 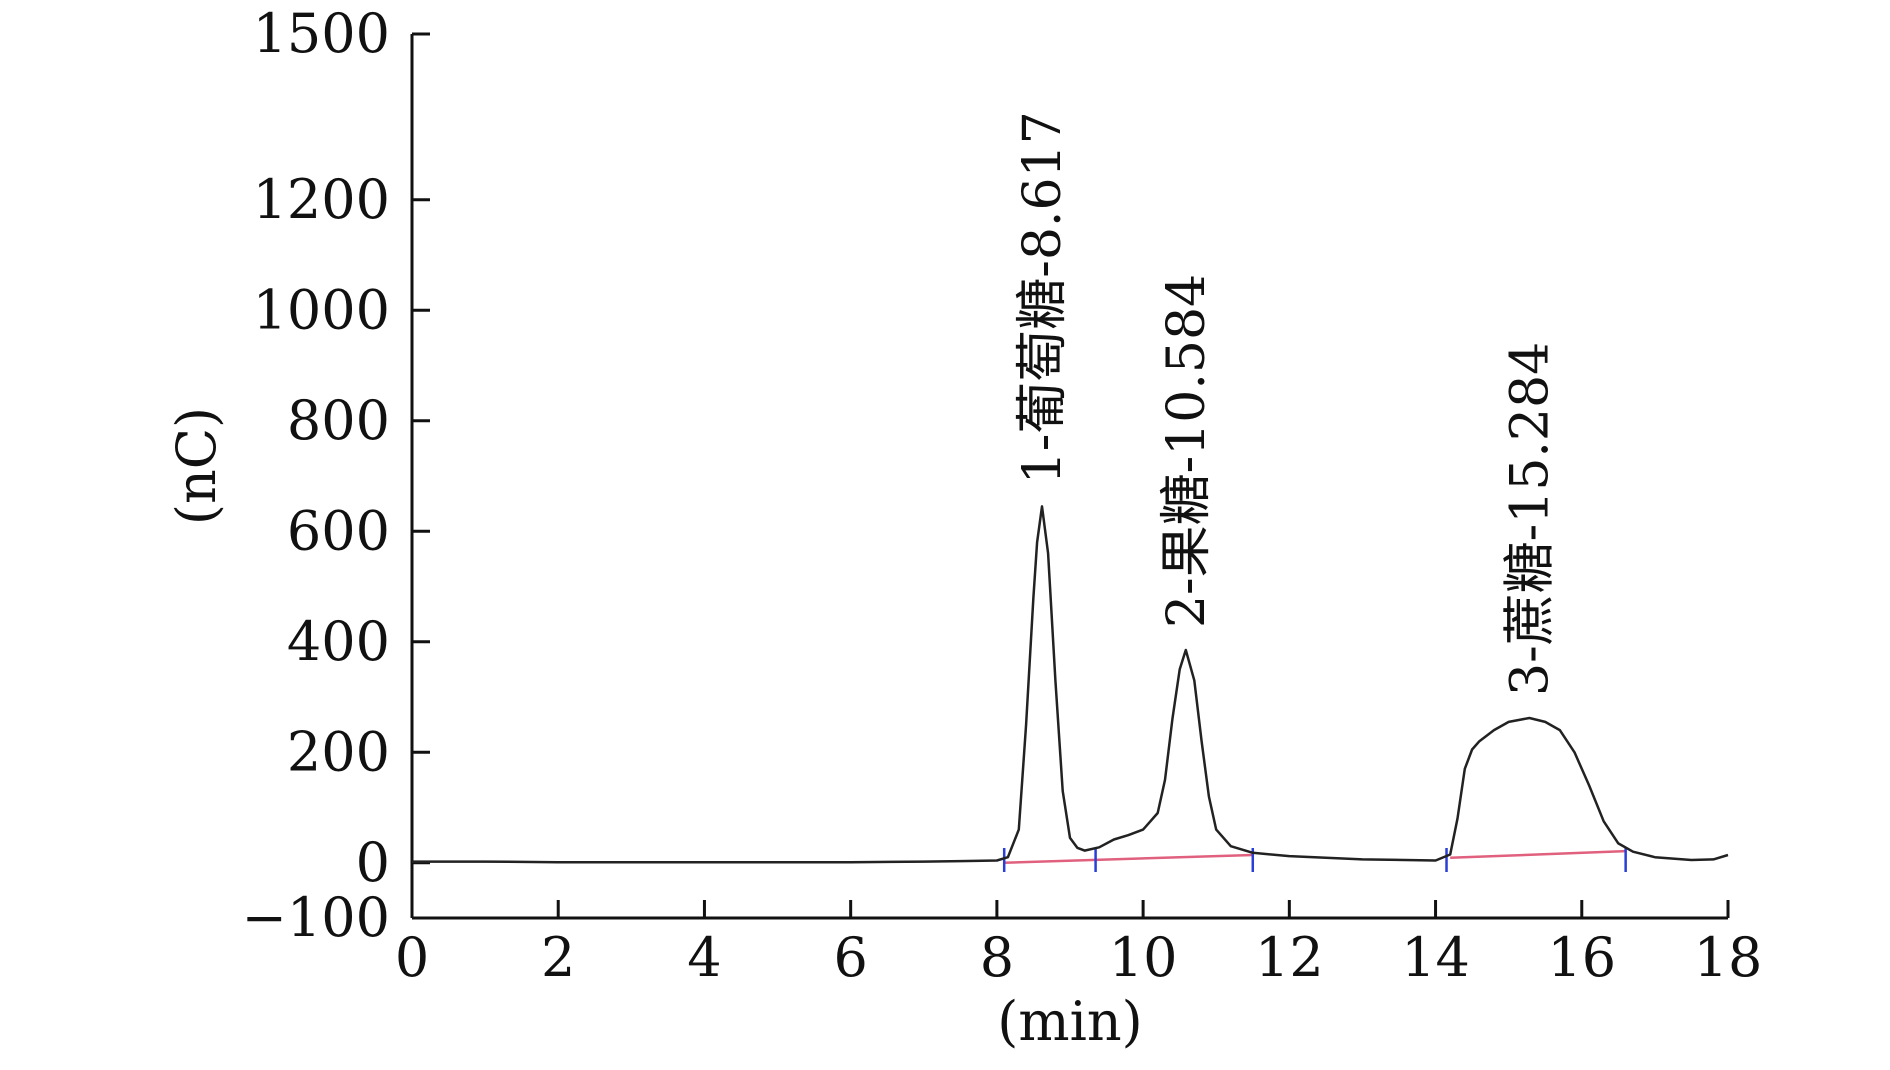 What do you see at coordinates (338, 751) in the screenshot?
I see `y-tick-label: 200` at bounding box center [338, 751].